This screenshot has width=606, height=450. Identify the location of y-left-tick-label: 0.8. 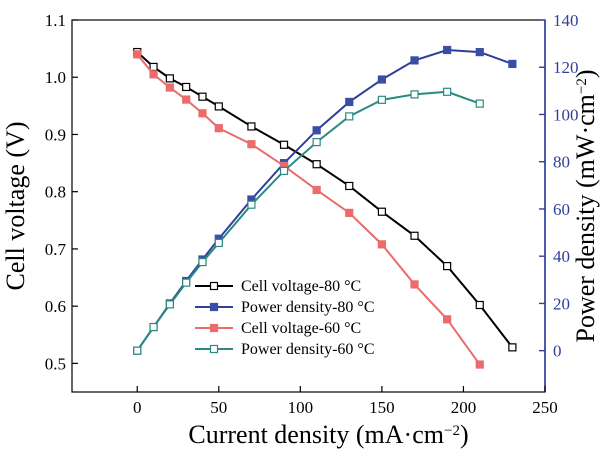
(55, 192).